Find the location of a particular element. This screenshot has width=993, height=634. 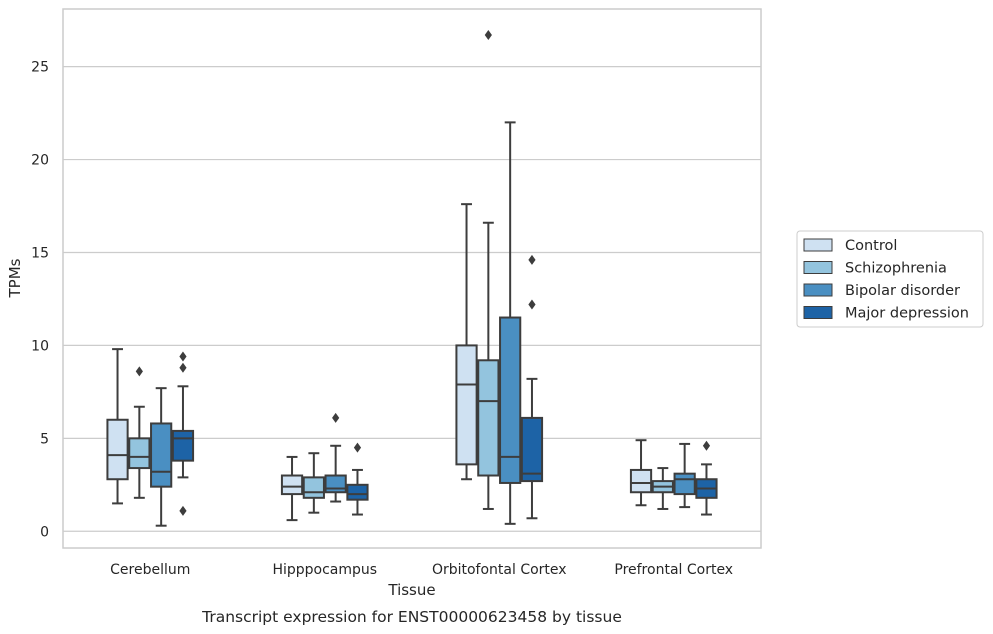

x-tick-label: Prefrontal Cortex is located at coordinates (673, 570).